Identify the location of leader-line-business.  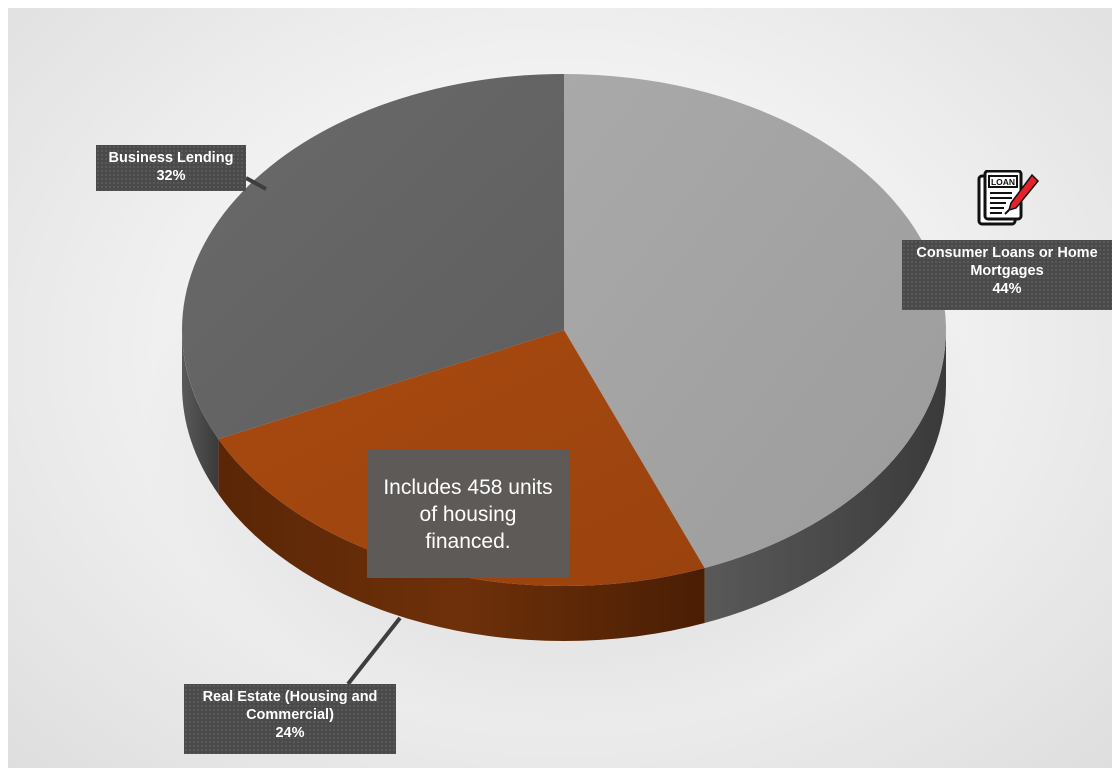
(256, 183).